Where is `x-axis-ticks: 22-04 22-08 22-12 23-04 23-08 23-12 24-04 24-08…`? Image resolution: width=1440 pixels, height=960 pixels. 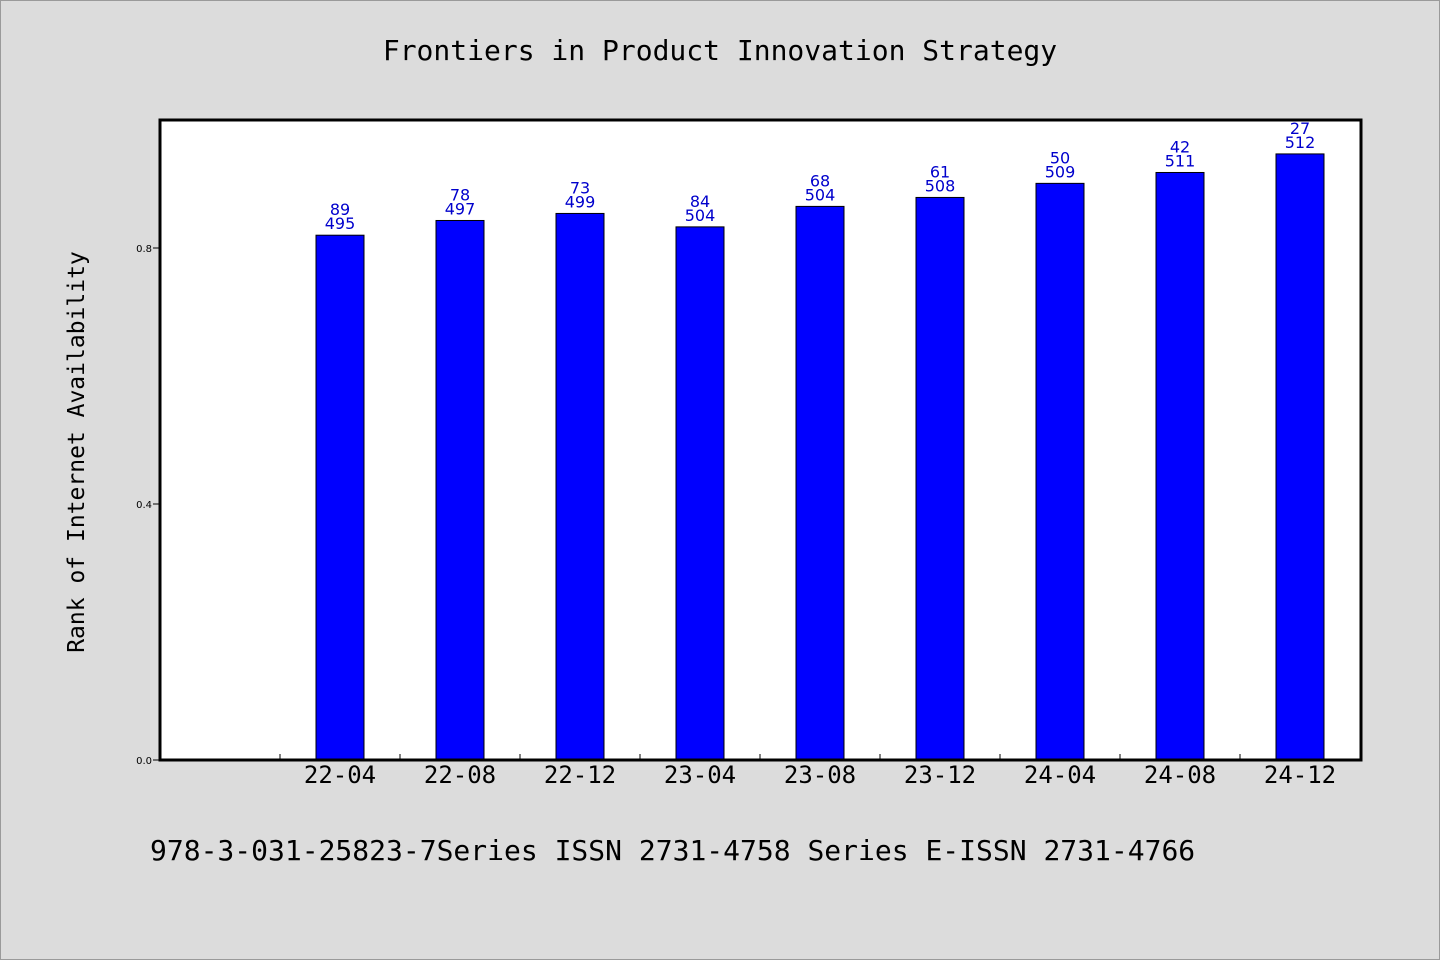
x-axis-ticks: 22-04 22-08 22-12 23-04 23-08 23-12 24-04 24-08… is located at coordinates (820, 771).